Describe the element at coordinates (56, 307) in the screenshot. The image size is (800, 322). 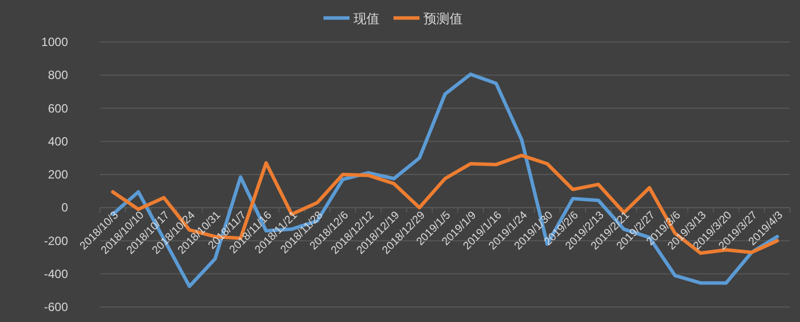
I see `y-tick-label: -600` at that location.